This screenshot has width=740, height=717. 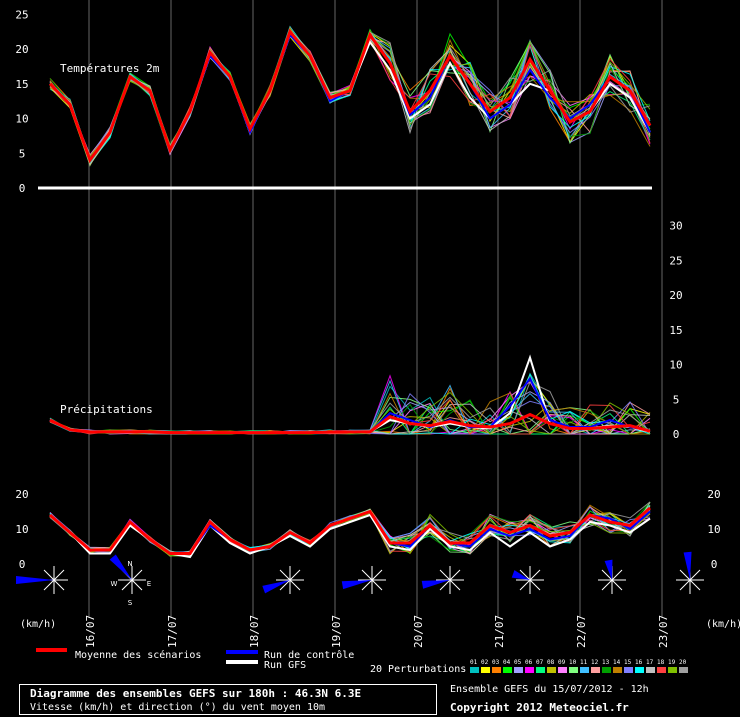 What do you see at coordinates (672, 662) in the screenshot?
I see `perturbation-number: 19` at bounding box center [672, 662].